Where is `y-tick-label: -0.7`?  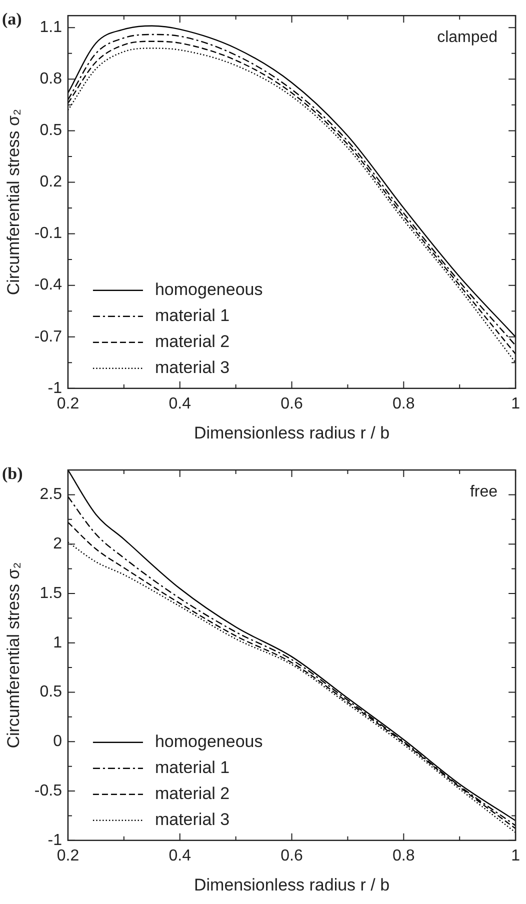 y-tick-label: -0.7 is located at coordinates (48, 337).